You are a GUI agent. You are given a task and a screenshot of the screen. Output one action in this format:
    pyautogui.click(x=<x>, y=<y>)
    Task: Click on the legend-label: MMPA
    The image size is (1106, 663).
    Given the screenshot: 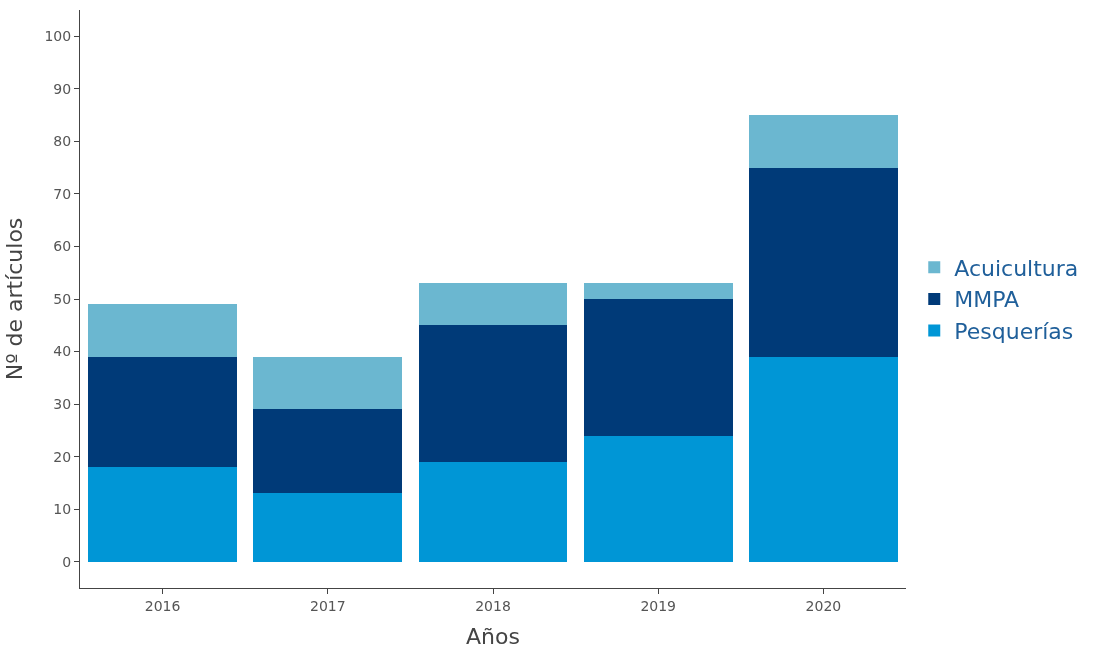 What is the action you would take?
    pyautogui.click(x=987, y=300)
    